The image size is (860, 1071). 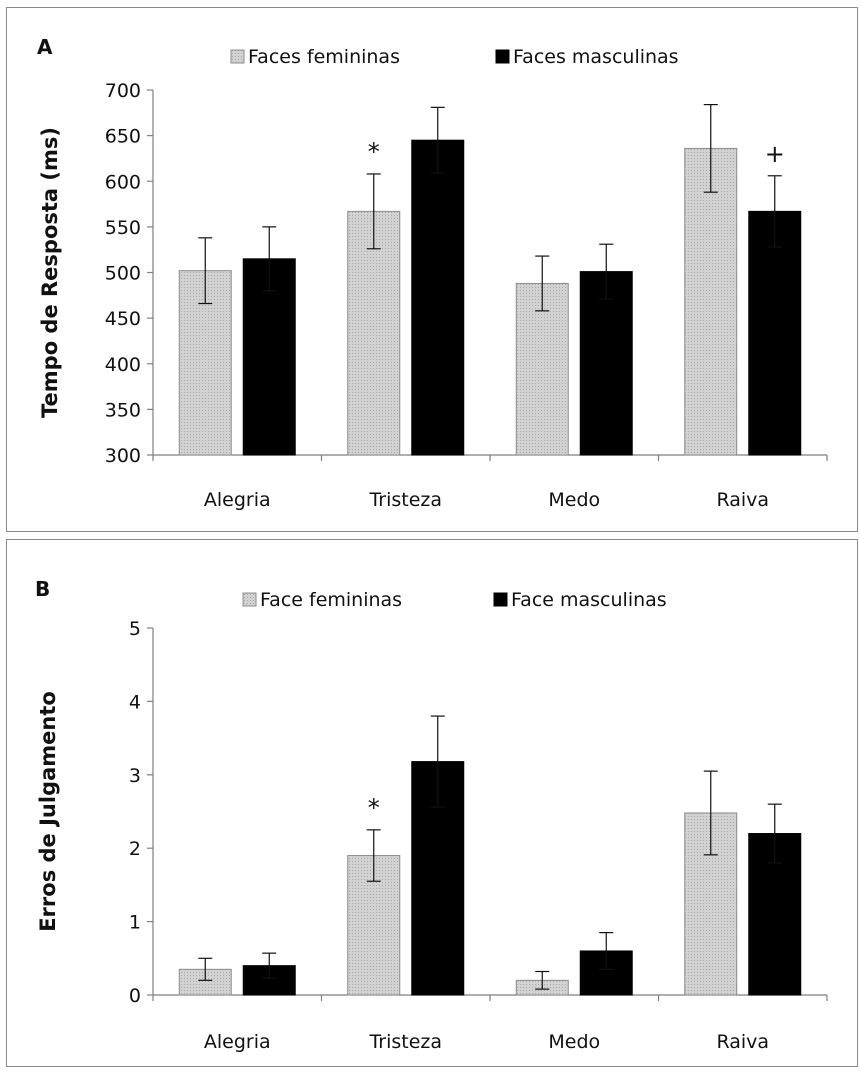 I want to click on y-tick-label: 2, so click(x=135, y=849).